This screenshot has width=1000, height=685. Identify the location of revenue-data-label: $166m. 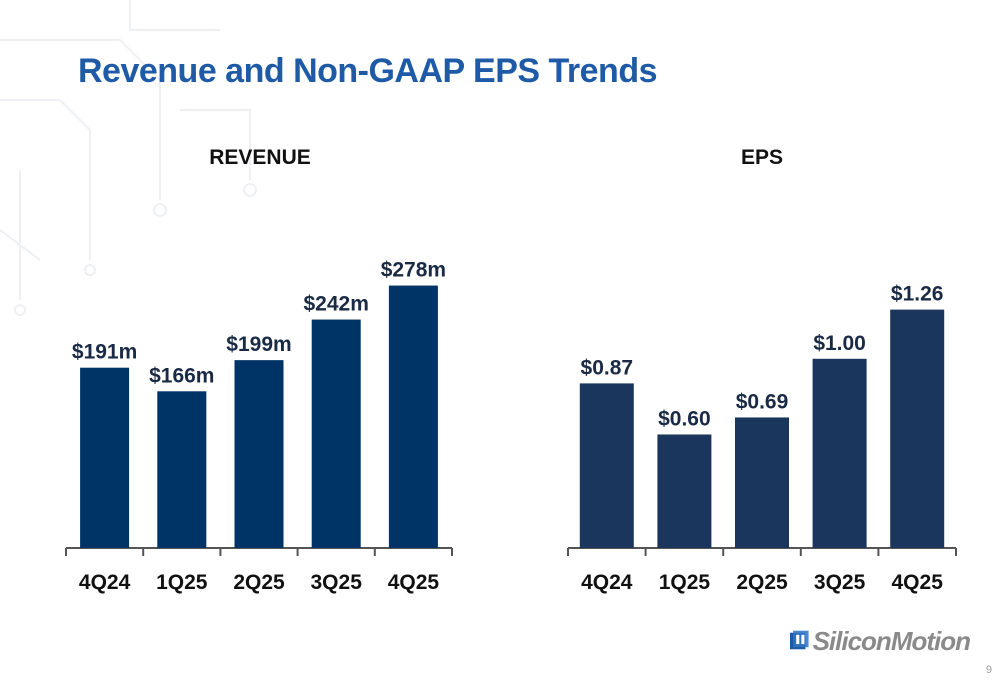
(181, 375).